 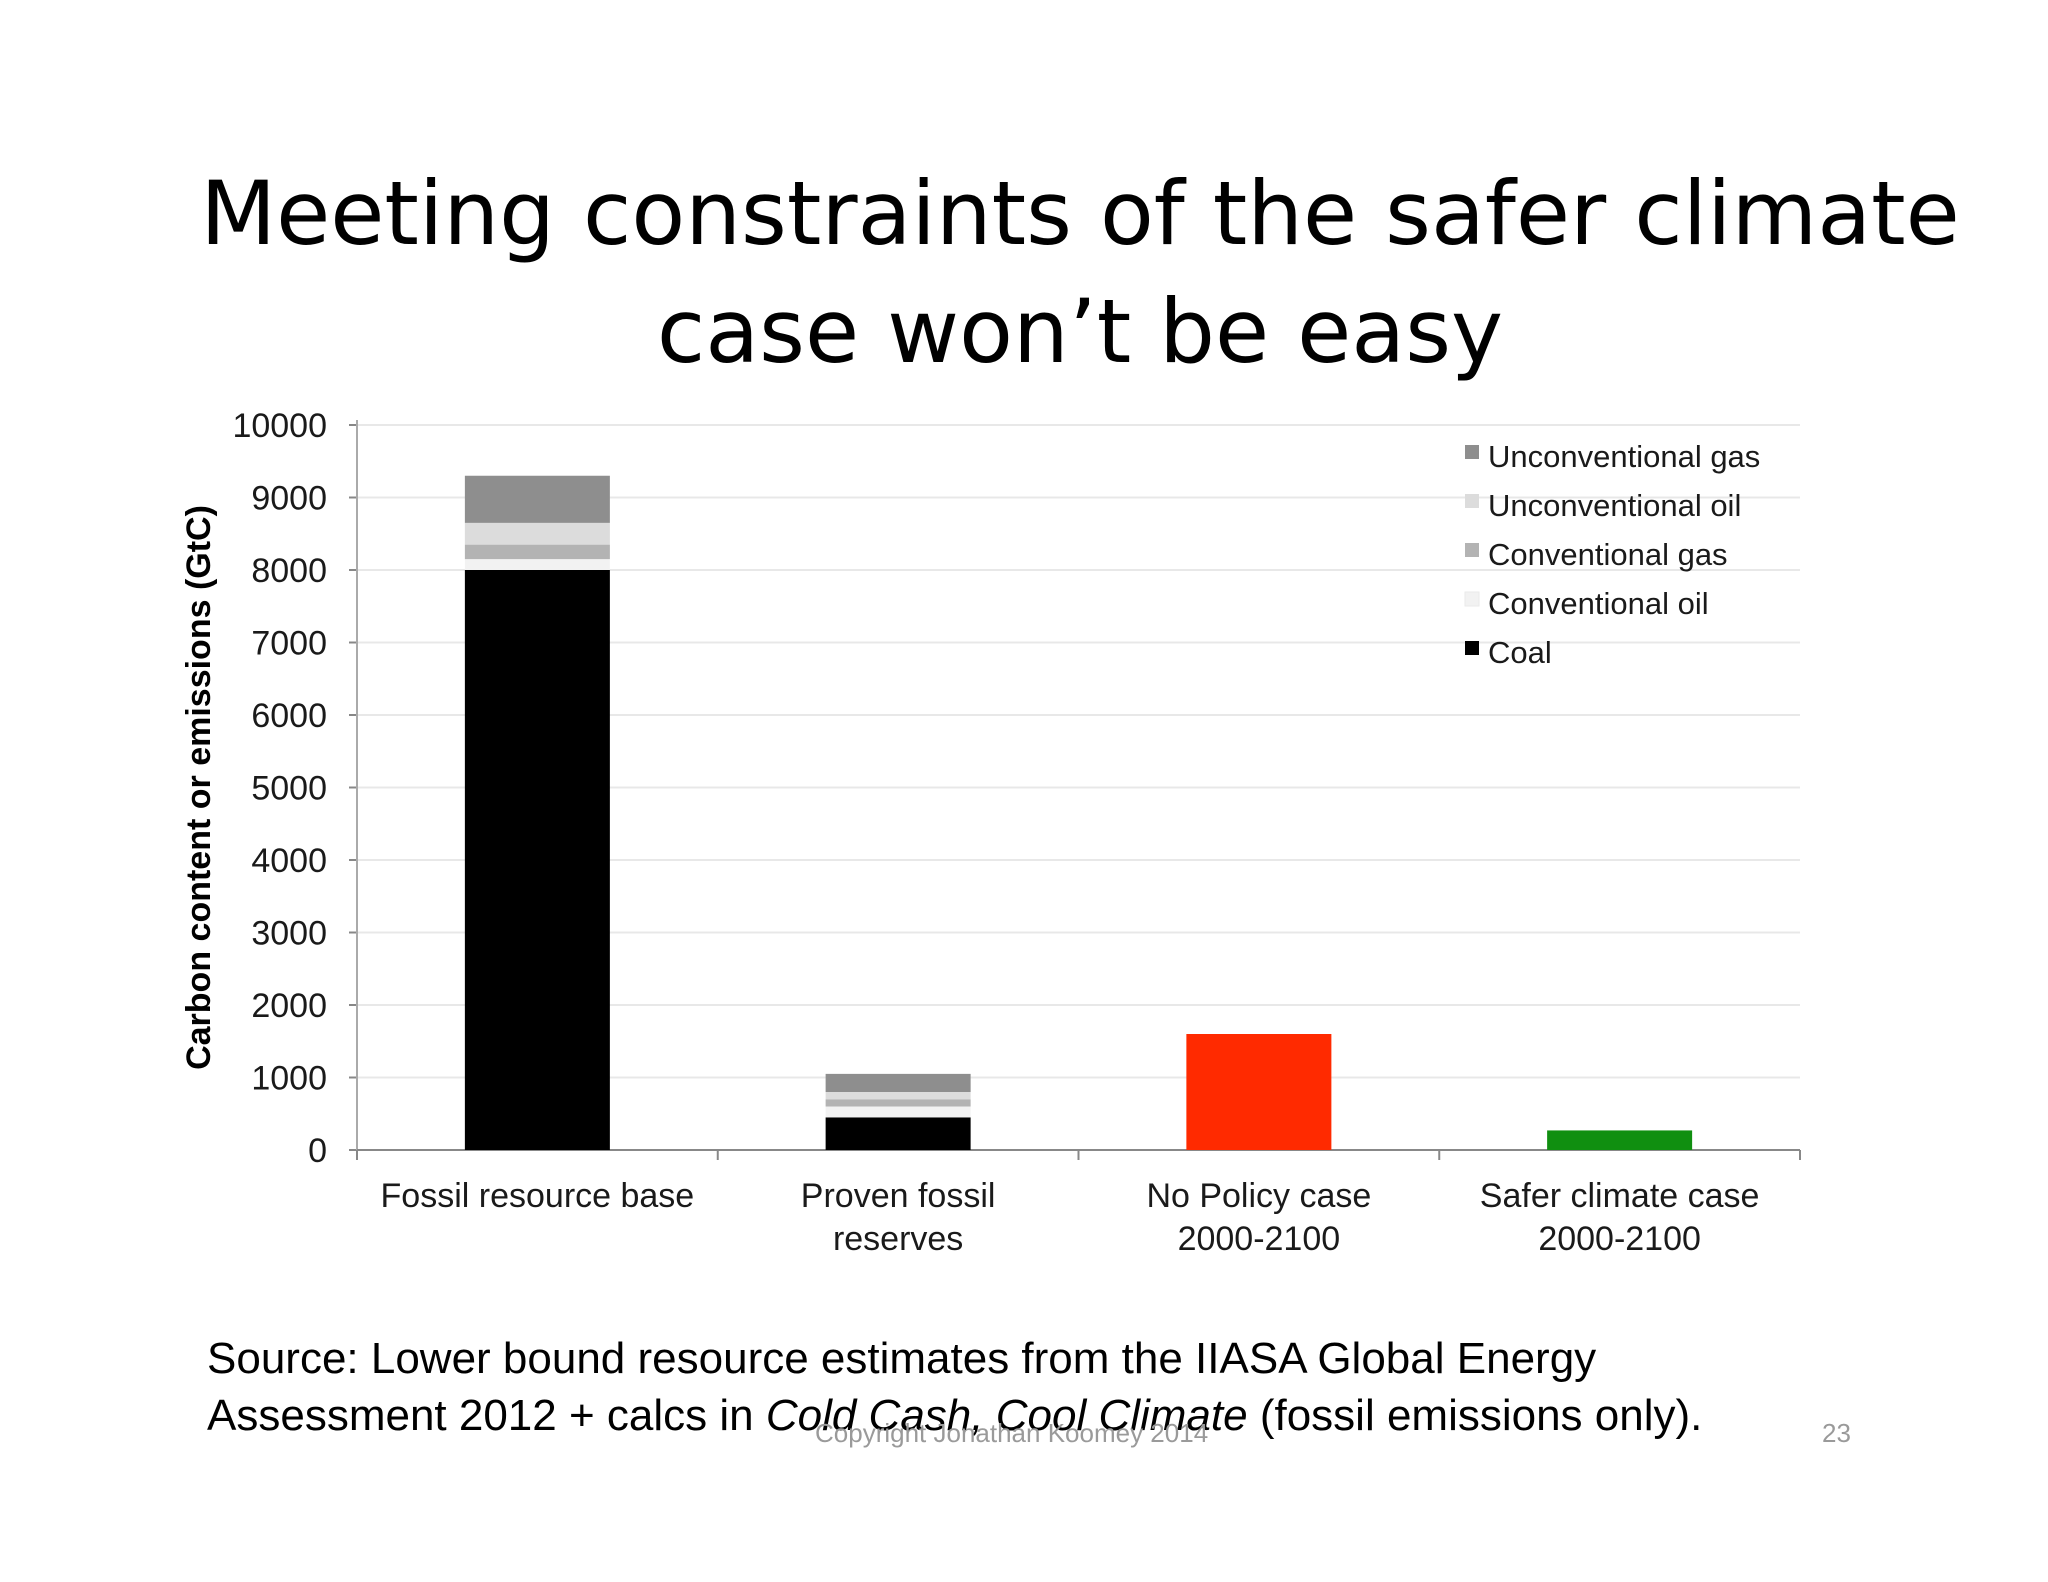 What do you see at coordinates (289, 861) in the screenshot?
I see `y-tick-label: 4000` at bounding box center [289, 861].